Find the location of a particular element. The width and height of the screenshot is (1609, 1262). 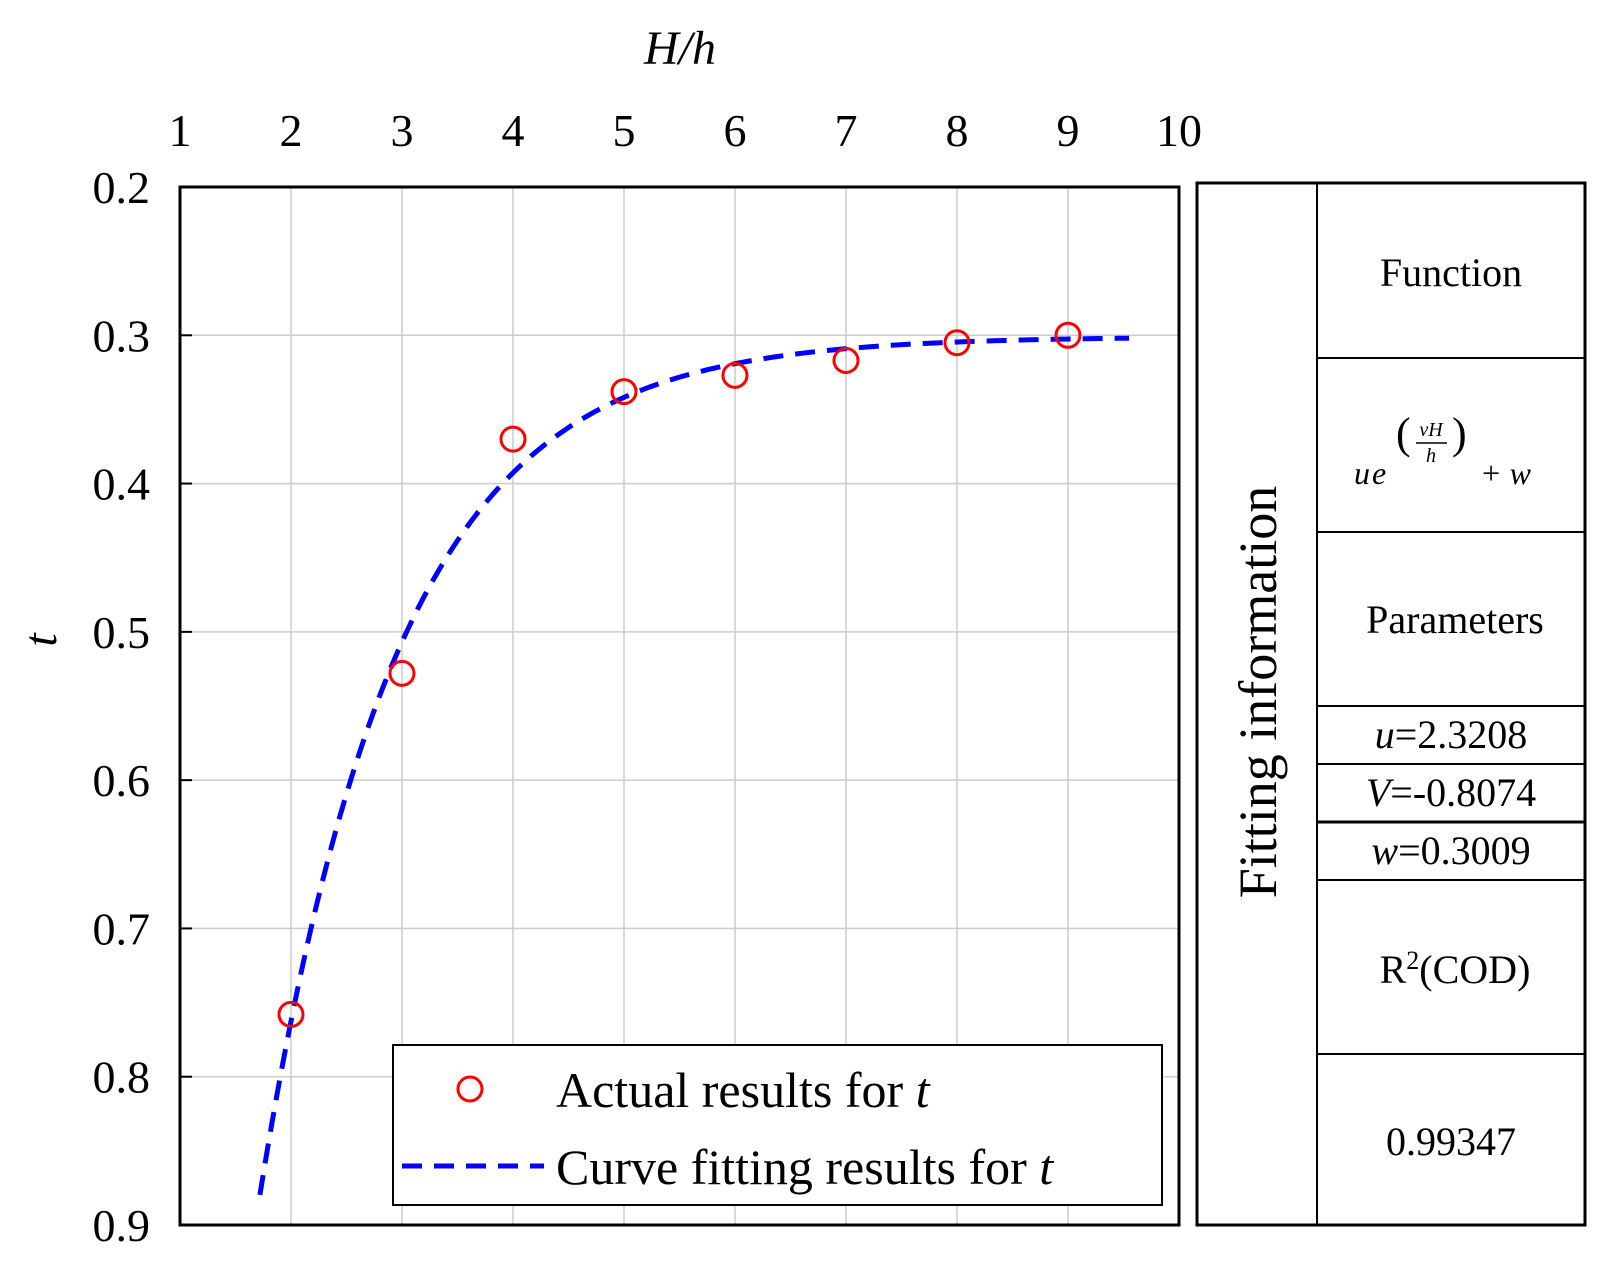

table-title: Fitting information is located at coordinates (1258, 692).